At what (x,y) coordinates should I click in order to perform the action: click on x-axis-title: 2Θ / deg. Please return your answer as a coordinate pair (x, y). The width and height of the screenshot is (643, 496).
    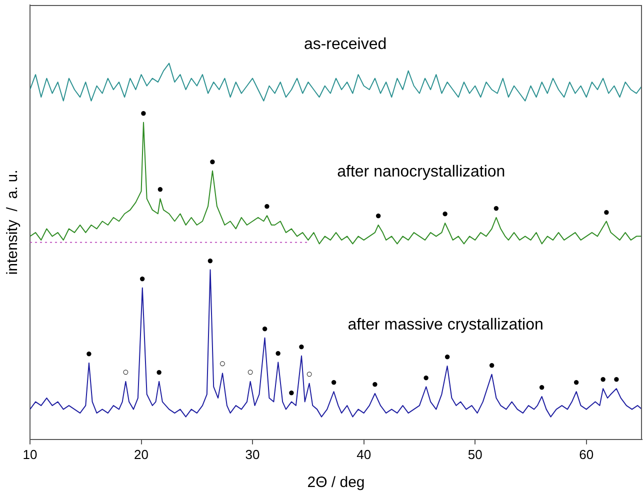
    Looking at the image, I should click on (336, 483).